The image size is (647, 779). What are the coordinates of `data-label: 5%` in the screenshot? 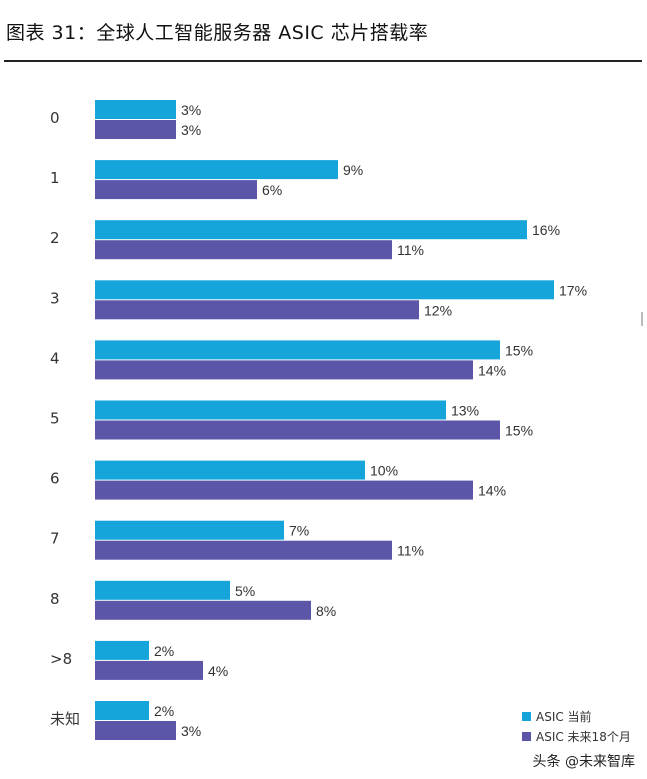 It's located at (245, 591).